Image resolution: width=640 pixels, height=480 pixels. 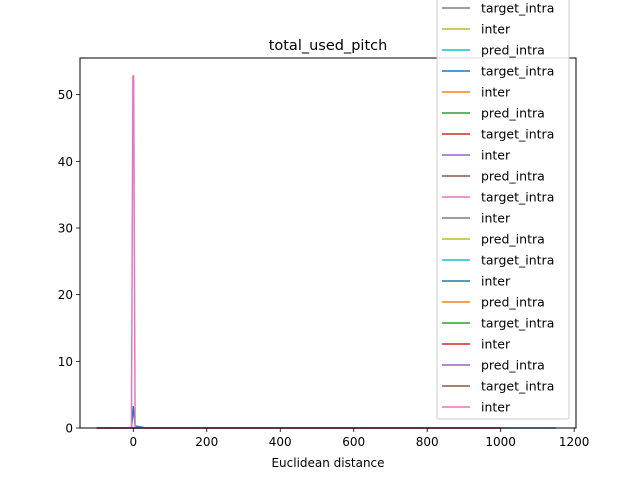 What do you see at coordinates (133, 442) in the screenshot?
I see `x-tick-label: 0` at bounding box center [133, 442].